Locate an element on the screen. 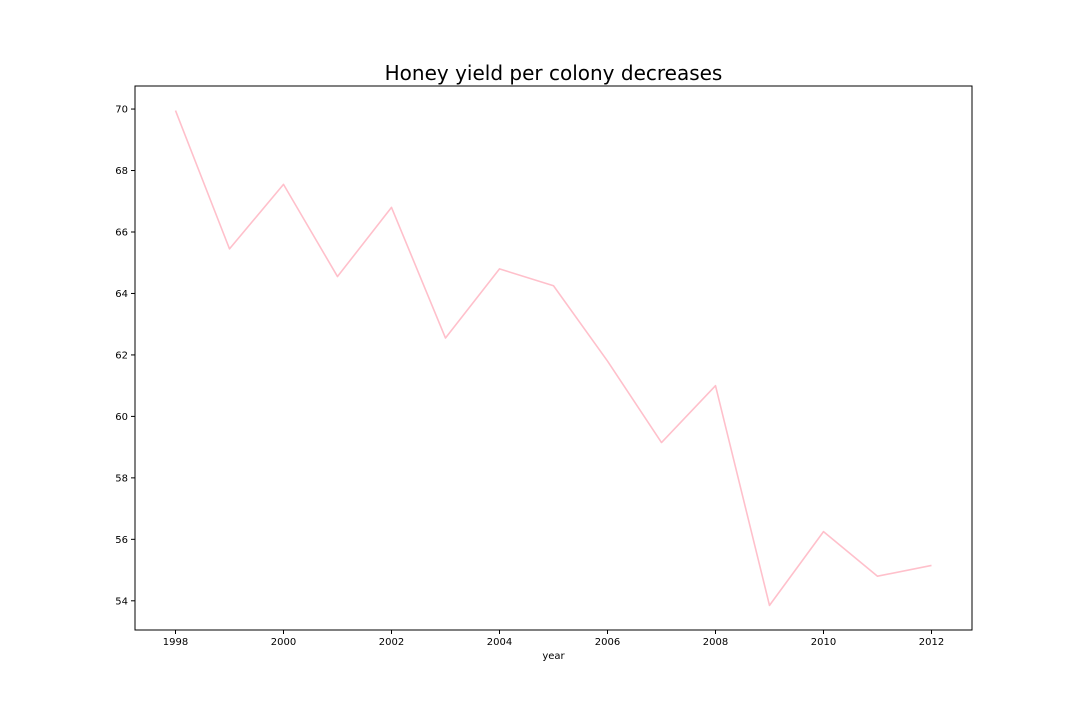 The width and height of the screenshot is (1080, 725). x-tick-label: 2008 is located at coordinates (715, 642).